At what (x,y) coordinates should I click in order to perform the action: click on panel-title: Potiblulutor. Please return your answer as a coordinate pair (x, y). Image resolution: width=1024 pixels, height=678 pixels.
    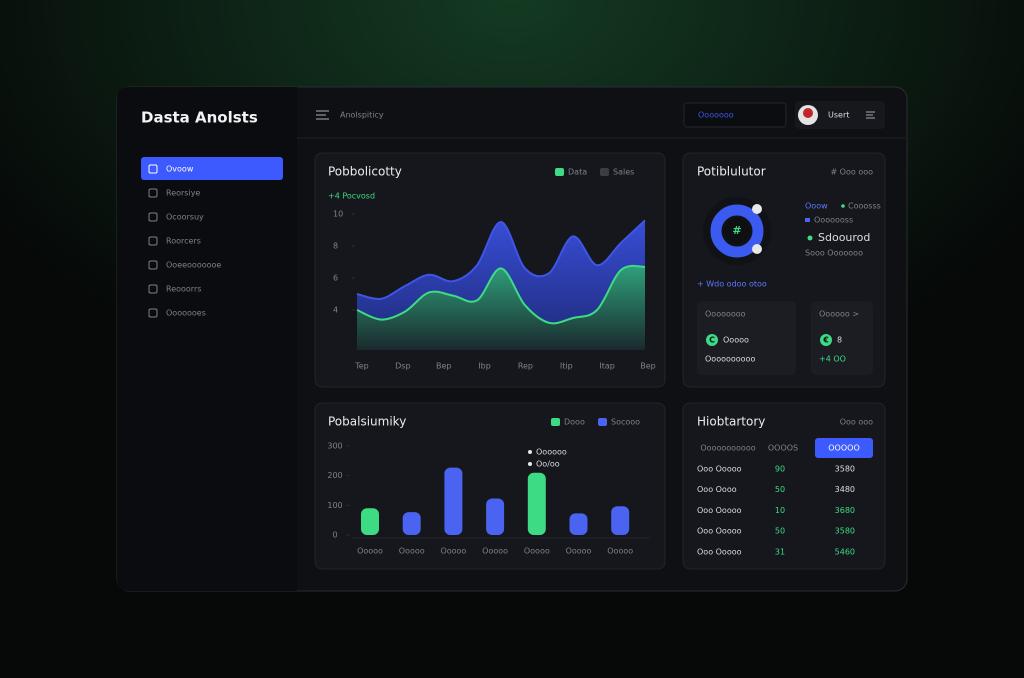
    Looking at the image, I should click on (731, 172).